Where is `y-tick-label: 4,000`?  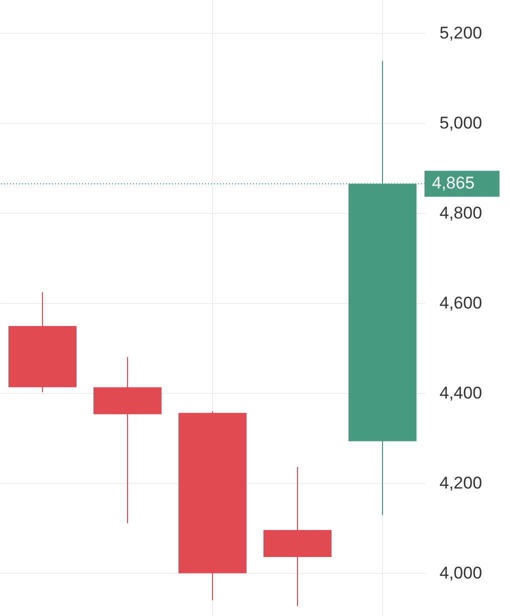 y-tick-label: 4,000 is located at coordinates (461, 573).